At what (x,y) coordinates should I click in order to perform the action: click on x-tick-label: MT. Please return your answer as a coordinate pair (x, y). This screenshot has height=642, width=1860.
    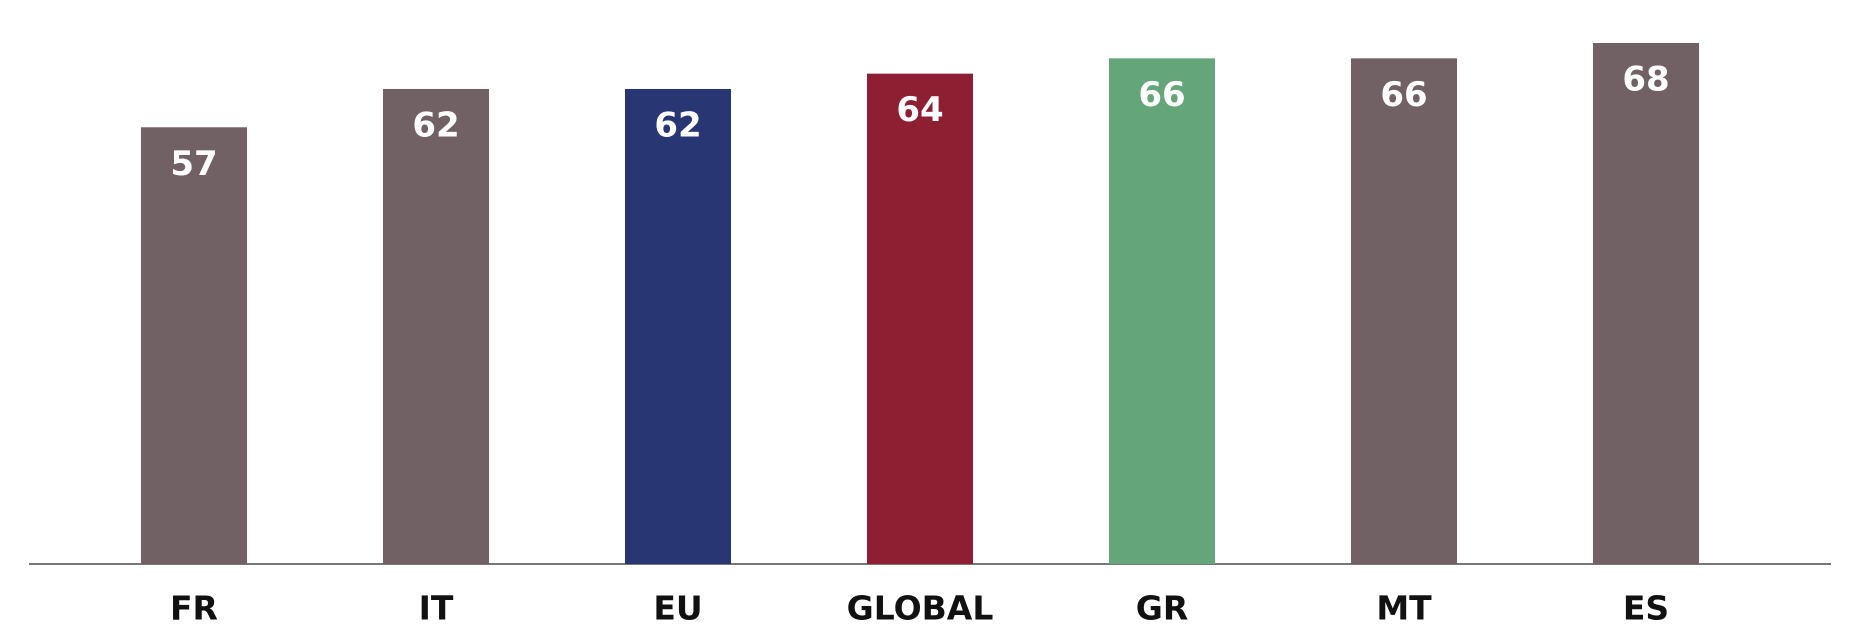
    Looking at the image, I should click on (1404, 608).